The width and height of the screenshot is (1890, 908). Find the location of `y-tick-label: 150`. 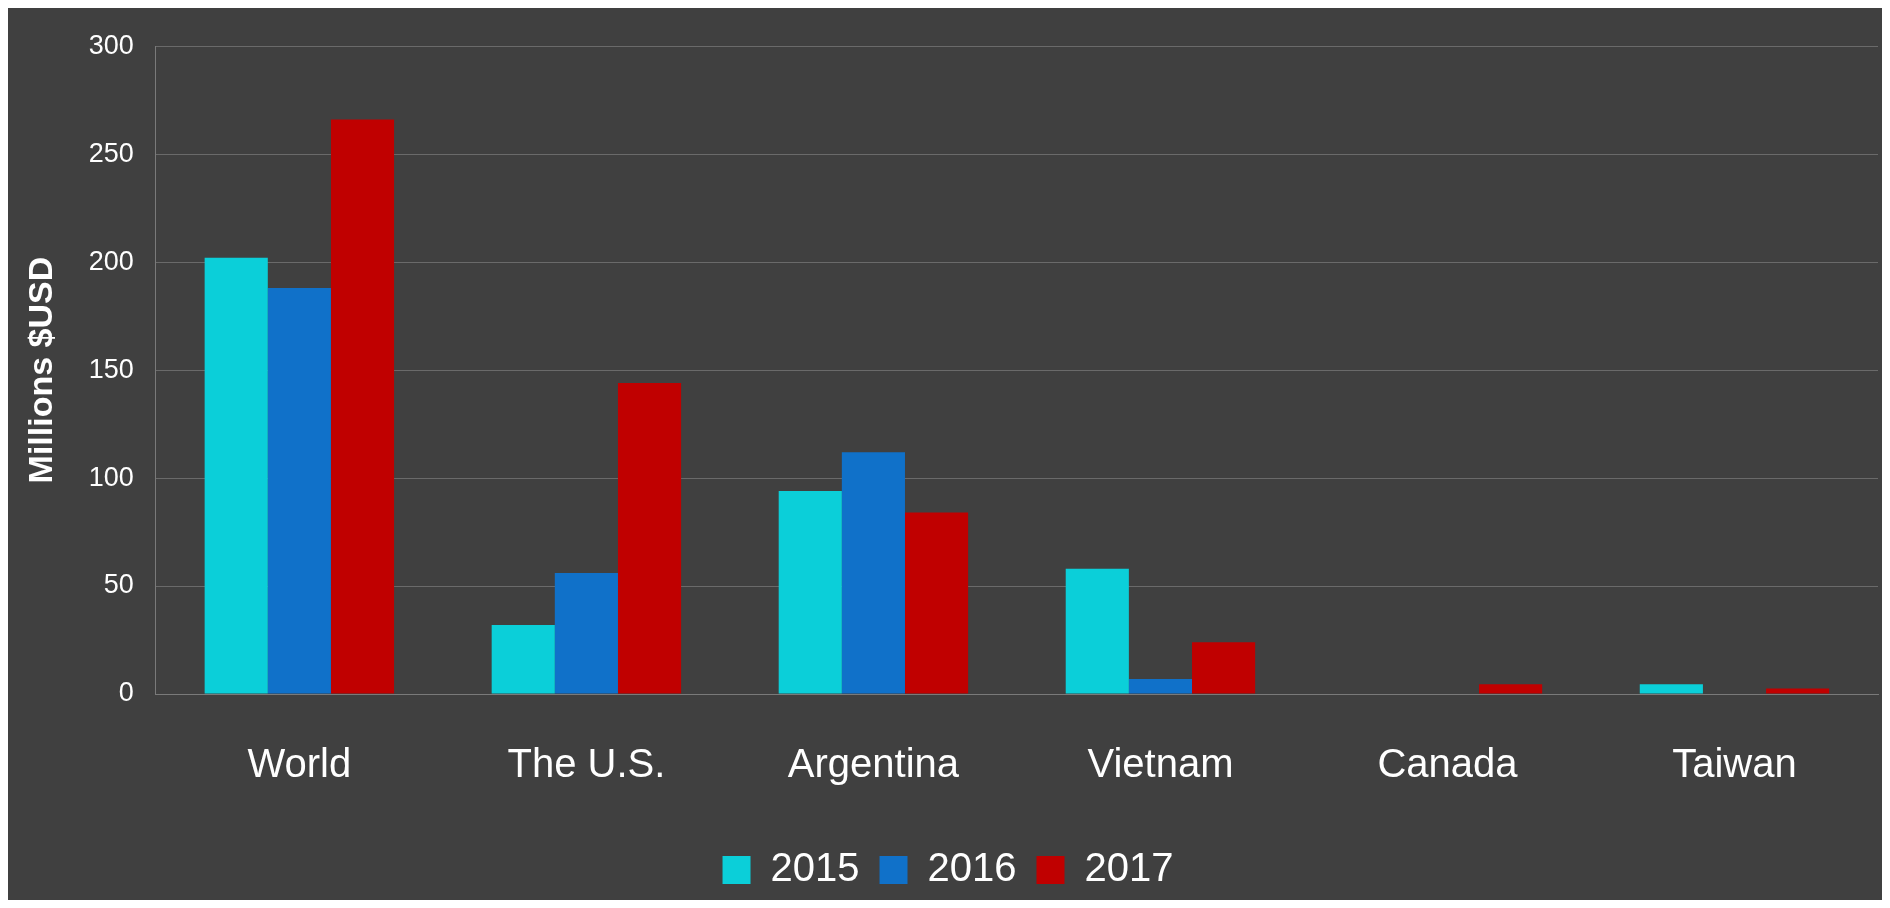

y-tick-label: 150 is located at coordinates (111, 368).